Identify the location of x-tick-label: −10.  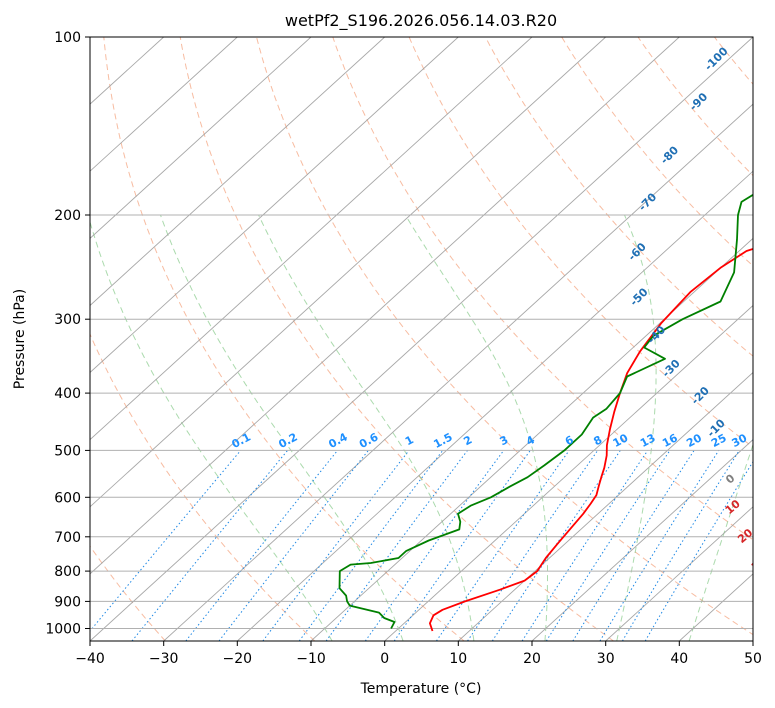
(311, 659).